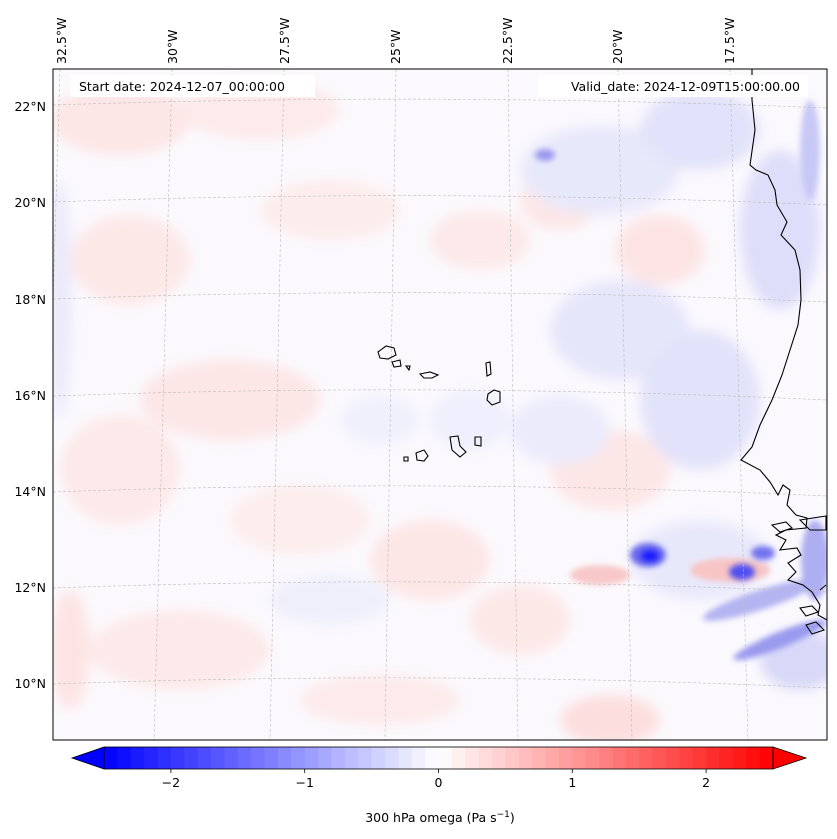  What do you see at coordinates (440, 103) in the screenshot?
I see `parallel-22n` at bounding box center [440, 103].